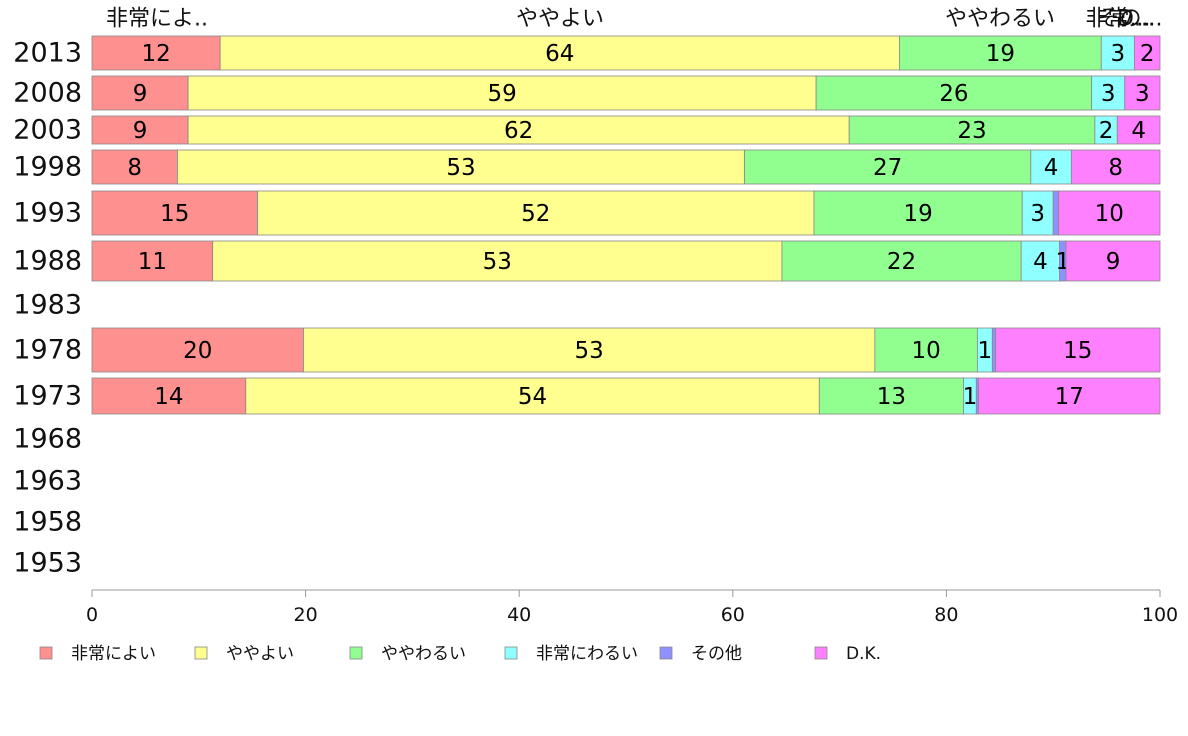  Describe the element at coordinates (47, 481) in the screenshot. I see `year-label-1963: 1963` at that location.